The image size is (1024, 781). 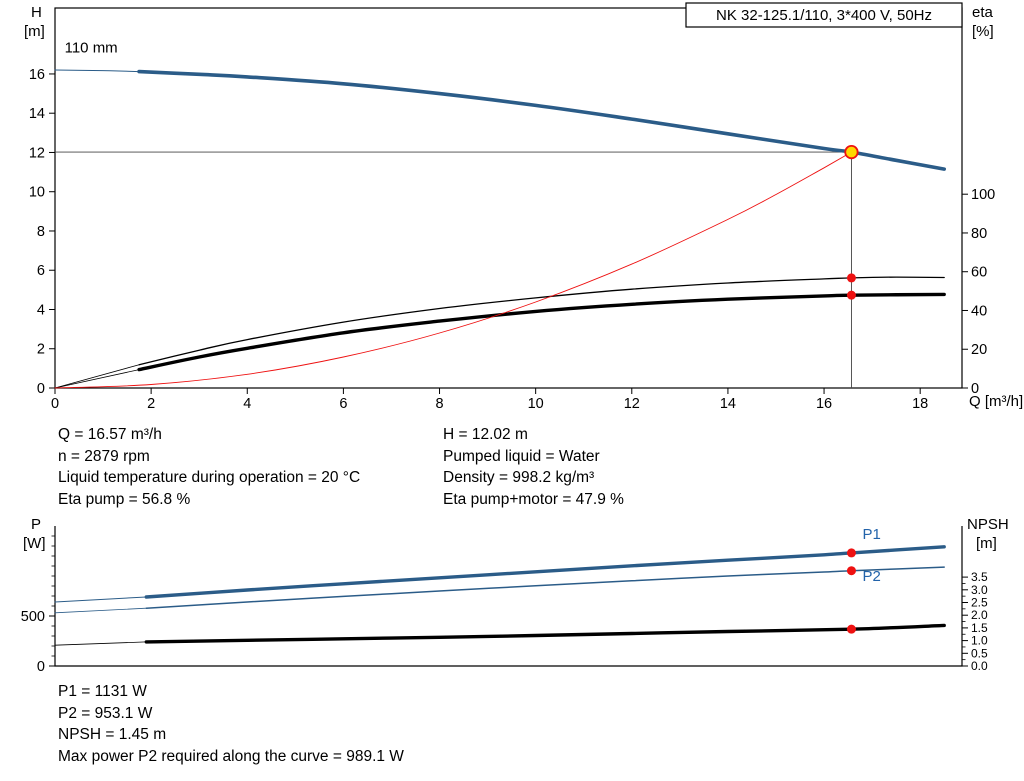 I want to click on info-line: n = 2879 rpm, so click(x=104, y=456).